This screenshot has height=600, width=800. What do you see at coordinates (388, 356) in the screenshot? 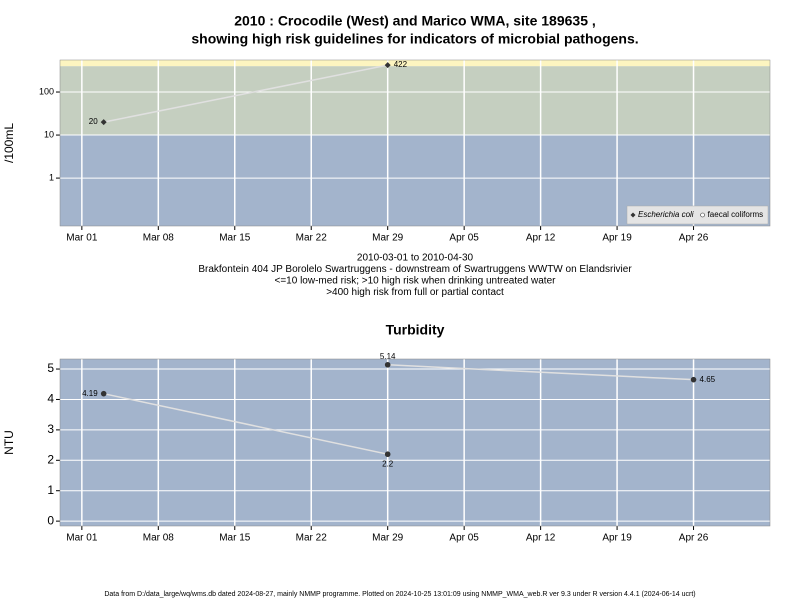
I see `data-label: 5.14` at bounding box center [388, 356].